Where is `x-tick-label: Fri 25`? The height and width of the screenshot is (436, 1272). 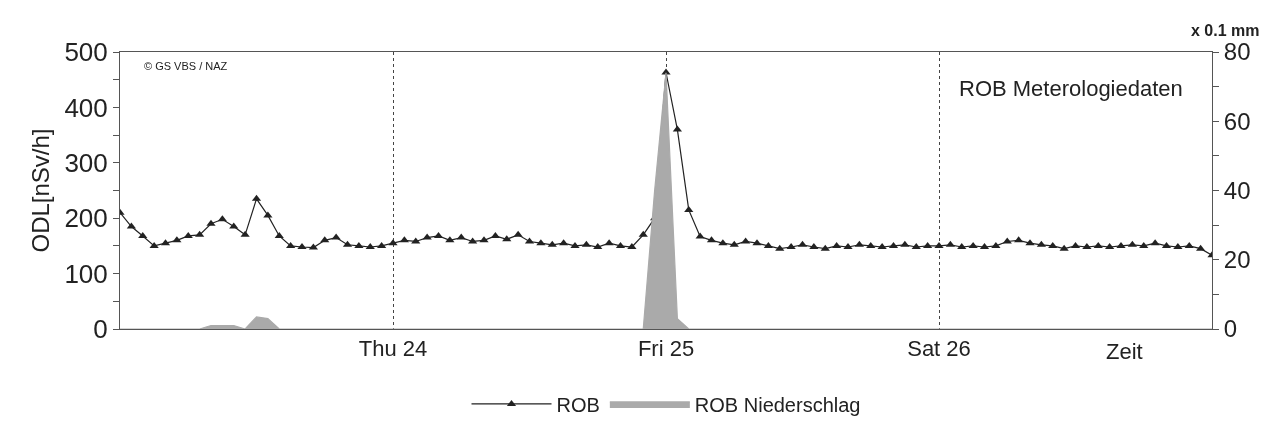 x-tick-label: Fri 25 is located at coordinates (666, 349).